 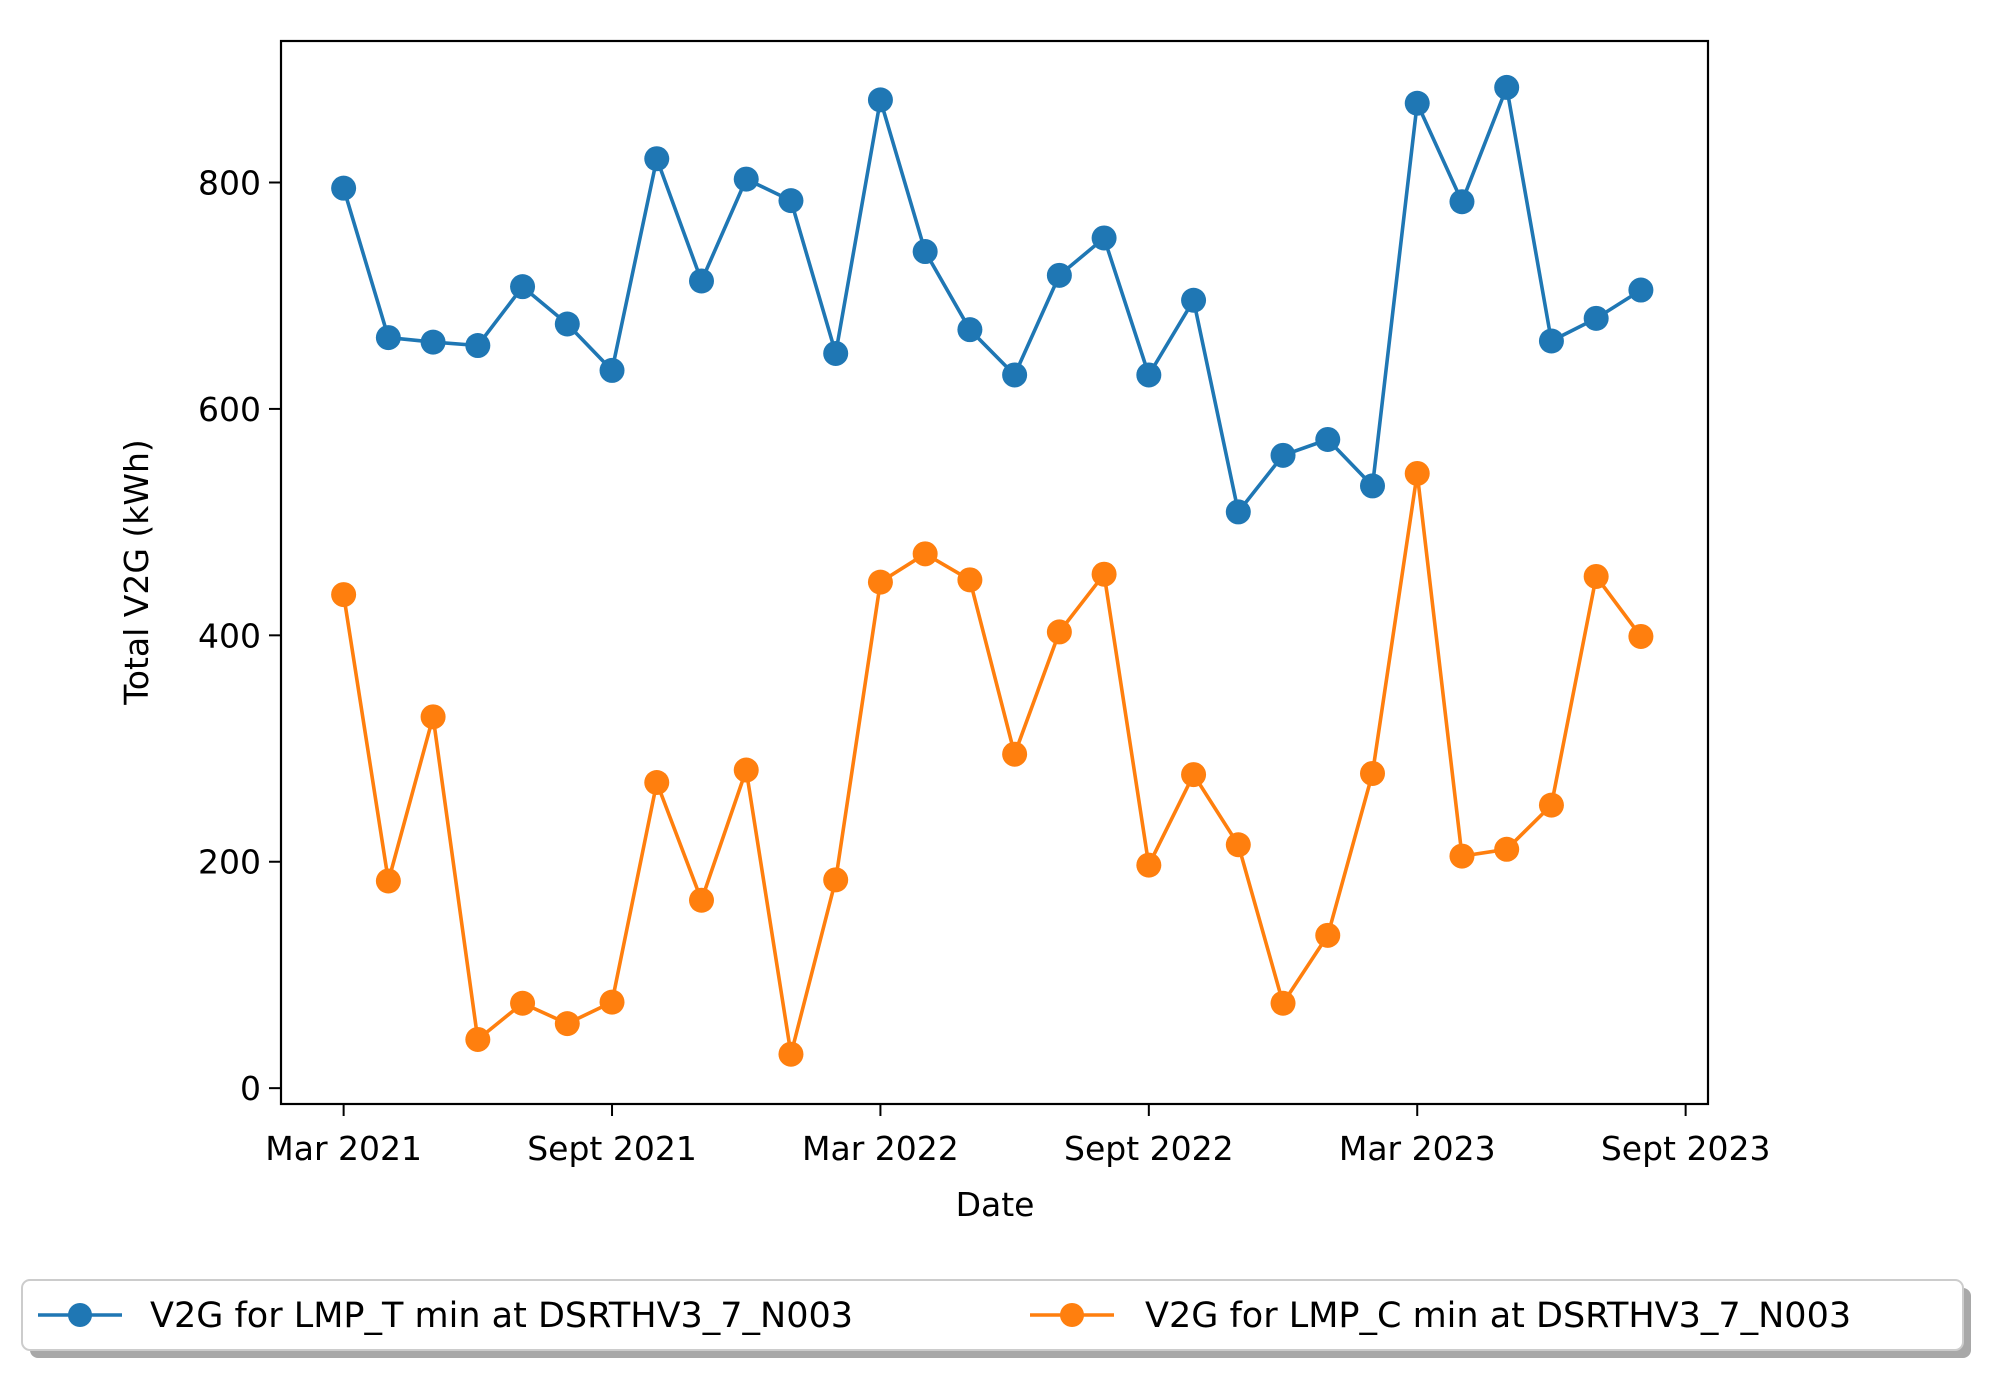 What do you see at coordinates (229, 183) in the screenshot?
I see `y-tick-label-4: 800` at bounding box center [229, 183].